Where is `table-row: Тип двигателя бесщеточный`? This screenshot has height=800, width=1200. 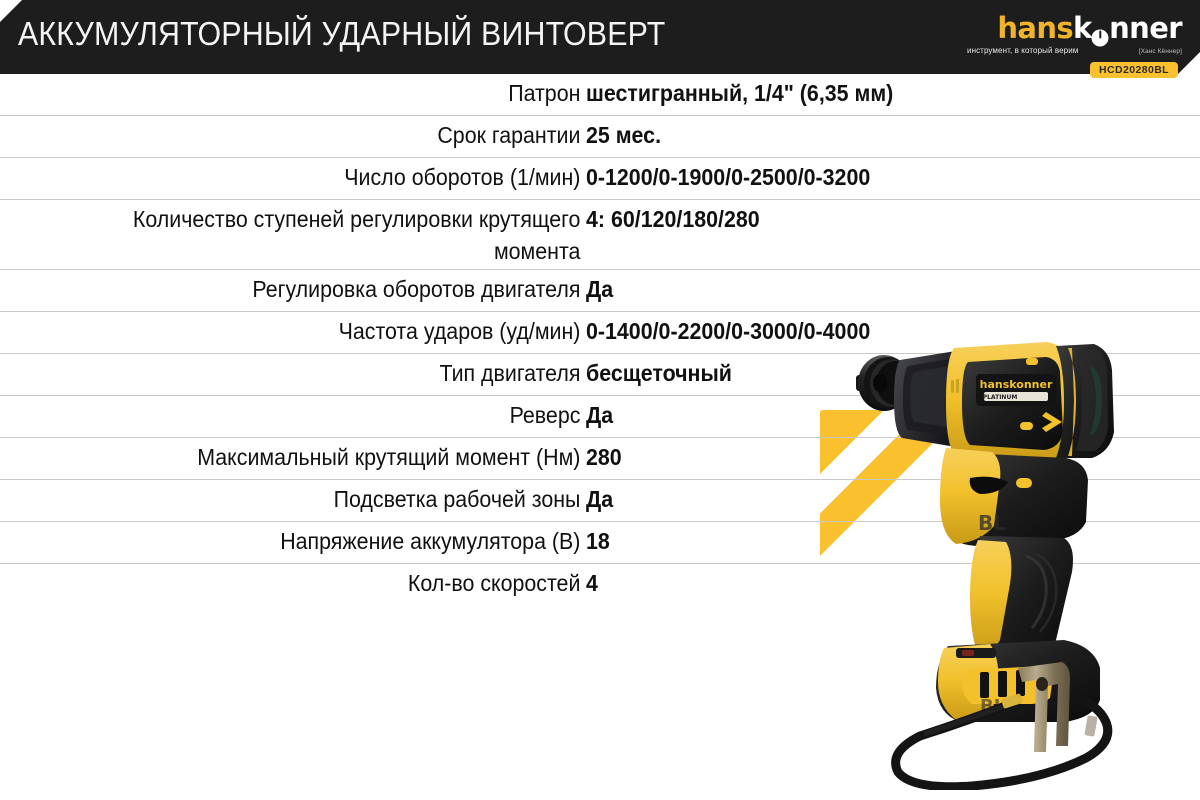 table-row: Тип двигателя бесщеточный is located at coordinates (600, 375).